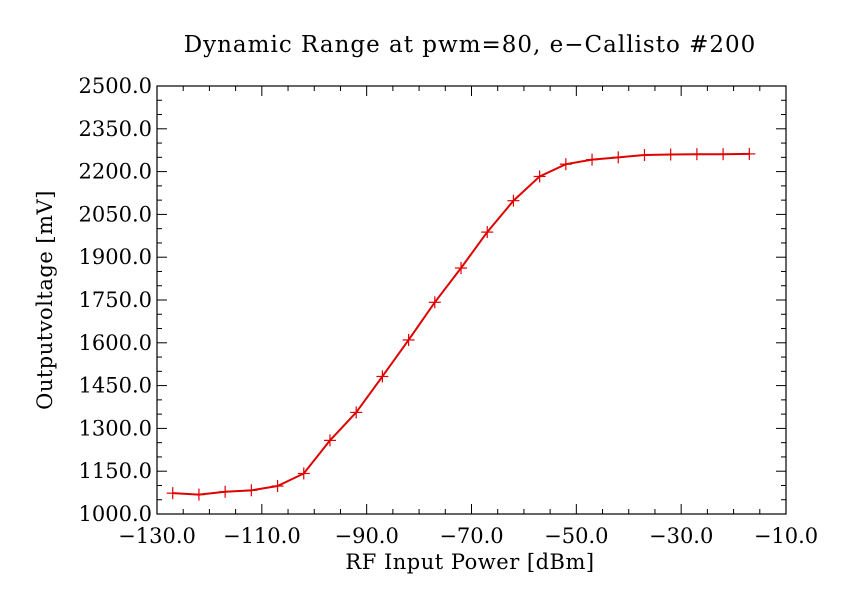 The height and width of the screenshot is (600, 848). Describe the element at coordinates (157, 536) in the screenshot. I see `x-tick-label: −130.0` at that location.